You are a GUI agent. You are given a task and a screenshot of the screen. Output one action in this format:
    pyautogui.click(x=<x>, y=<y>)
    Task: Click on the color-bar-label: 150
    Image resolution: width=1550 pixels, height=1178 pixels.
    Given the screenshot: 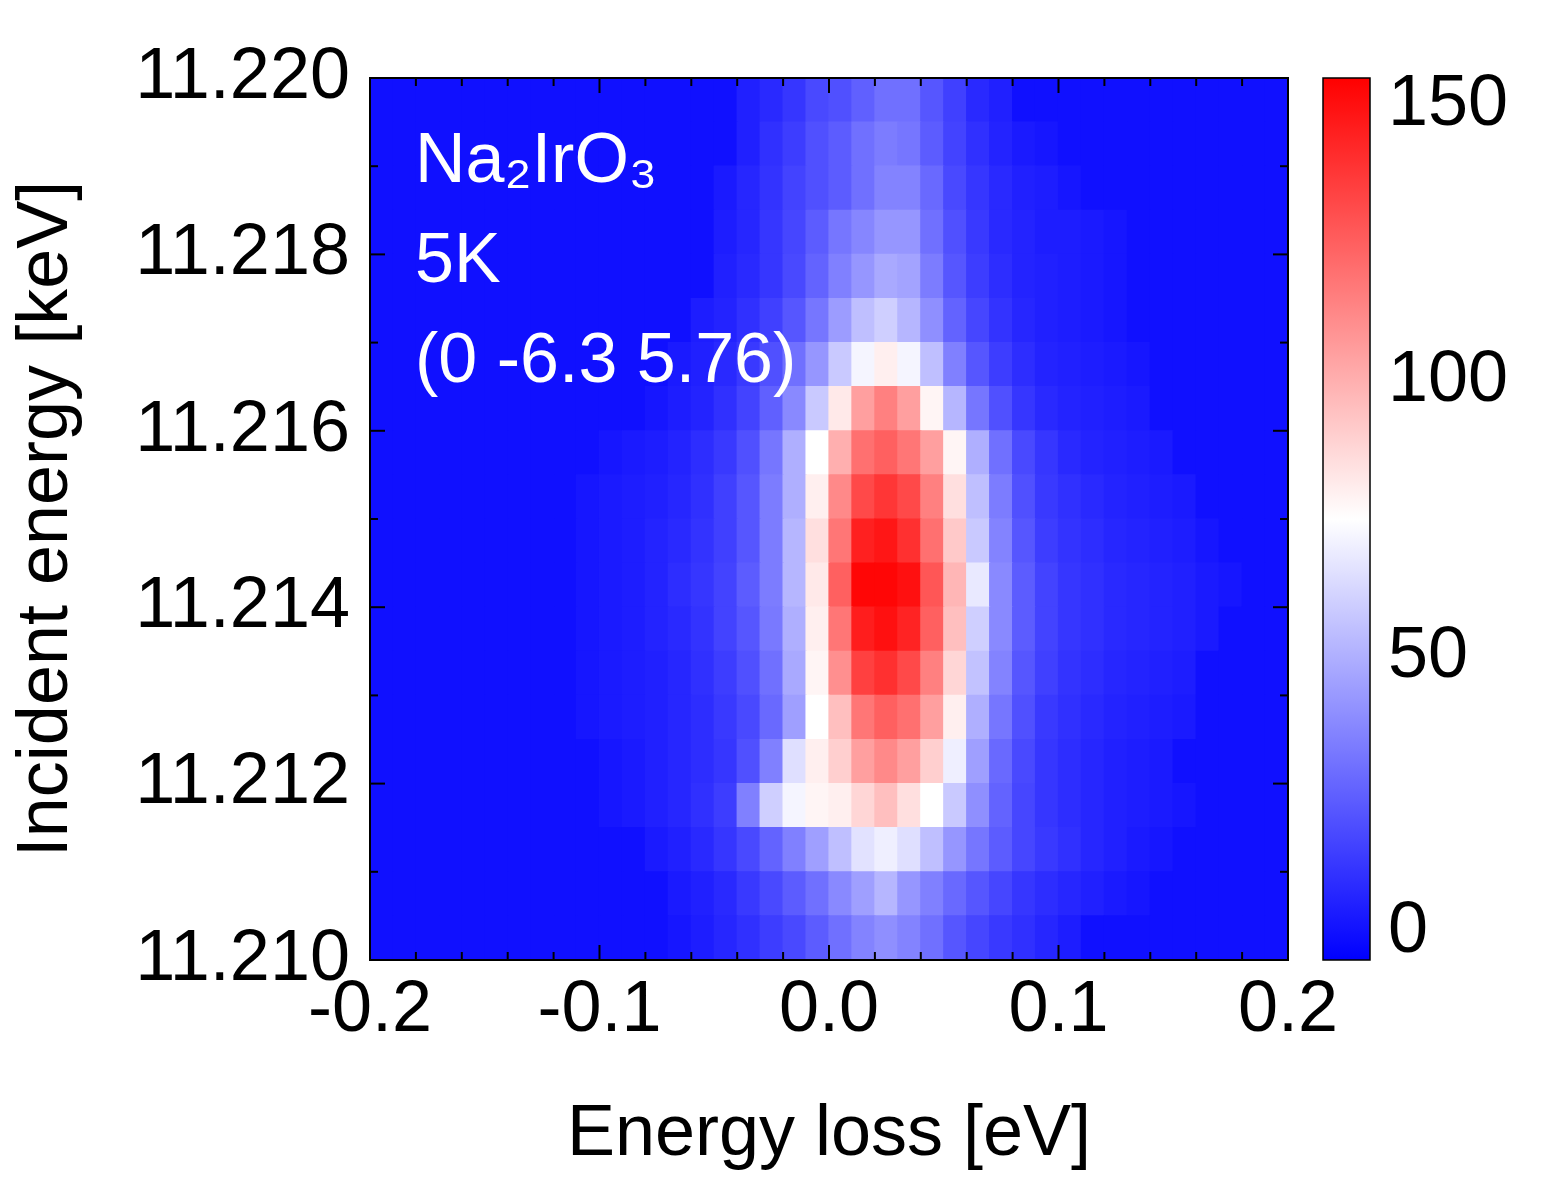 What is the action you would take?
    pyautogui.click(x=1448, y=100)
    